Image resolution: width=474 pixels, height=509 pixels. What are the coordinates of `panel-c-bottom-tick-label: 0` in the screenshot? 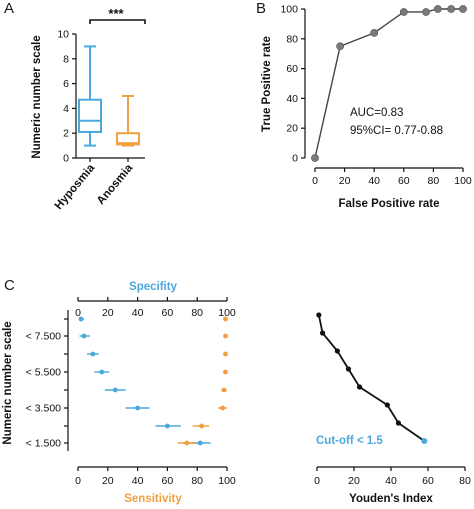 It's located at (78, 481).